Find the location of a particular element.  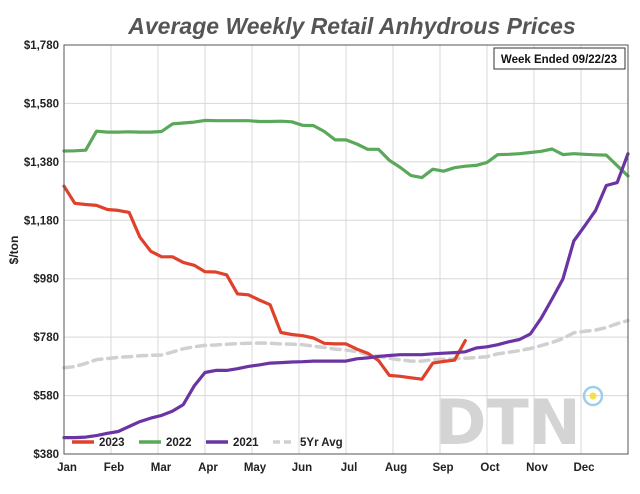

legend-label: 2022 is located at coordinates (179, 443).